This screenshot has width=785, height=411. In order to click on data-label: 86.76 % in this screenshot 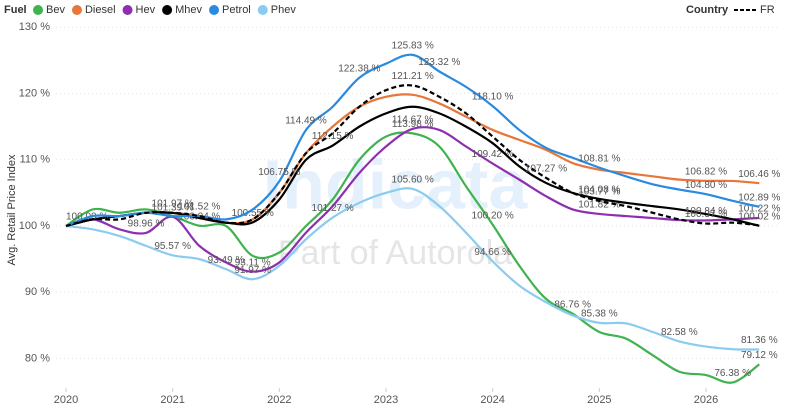, I will do `click(572, 304)`.